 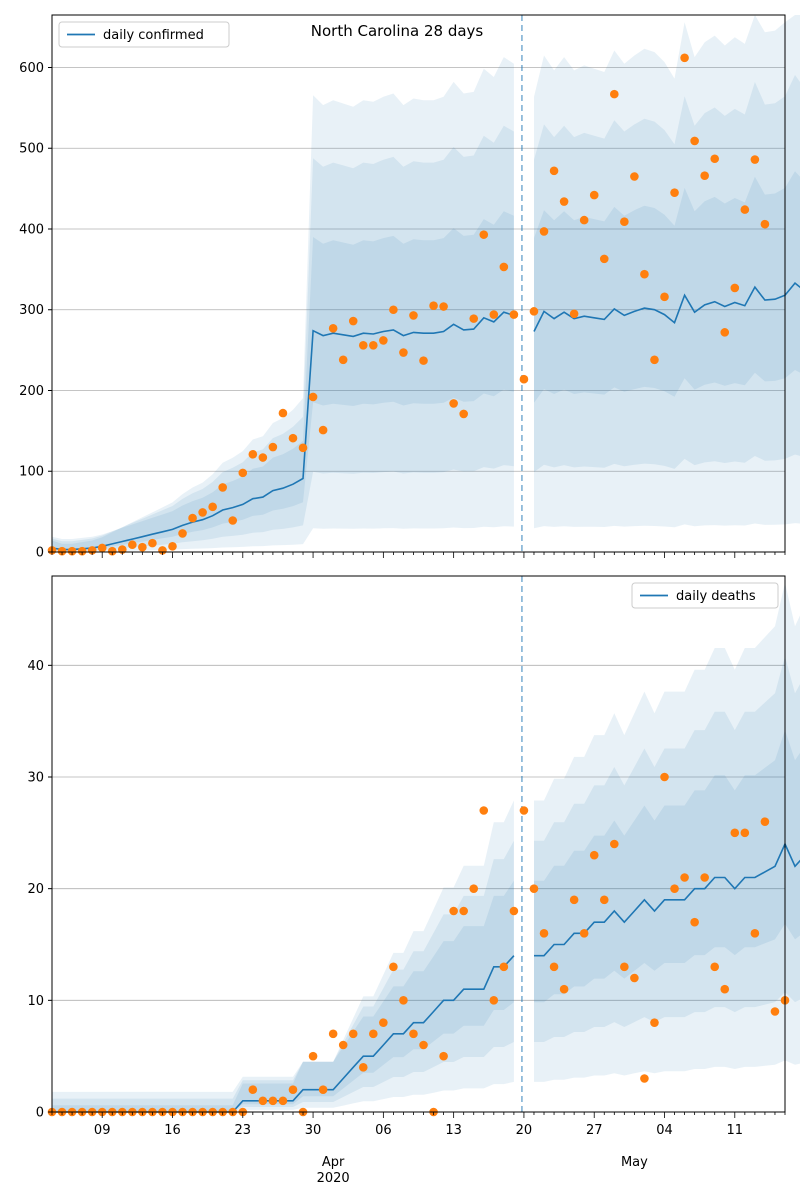 I want to click on x-tick-label: 20, so click(x=524, y=1130).